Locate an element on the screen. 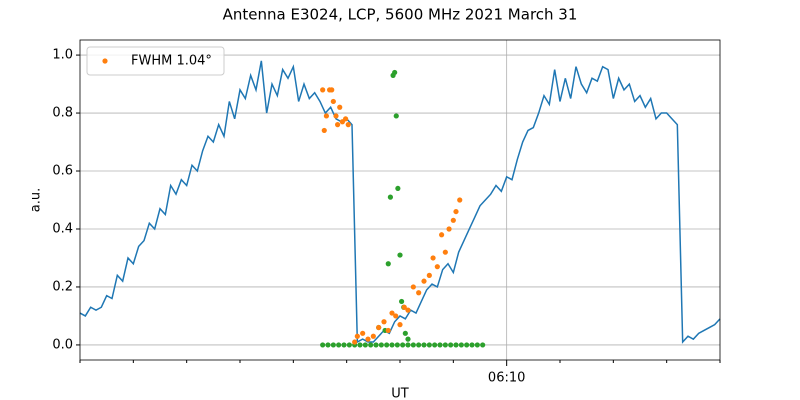 The height and width of the screenshot is (400, 800). legend-box is located at coordinates (155, 61).